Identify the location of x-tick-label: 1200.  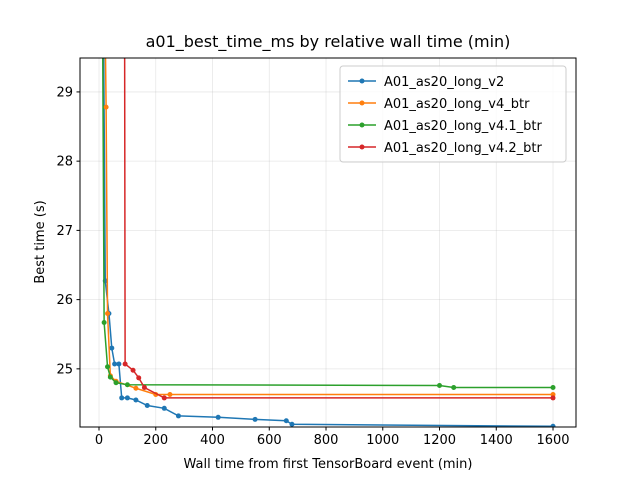
(439, 440).